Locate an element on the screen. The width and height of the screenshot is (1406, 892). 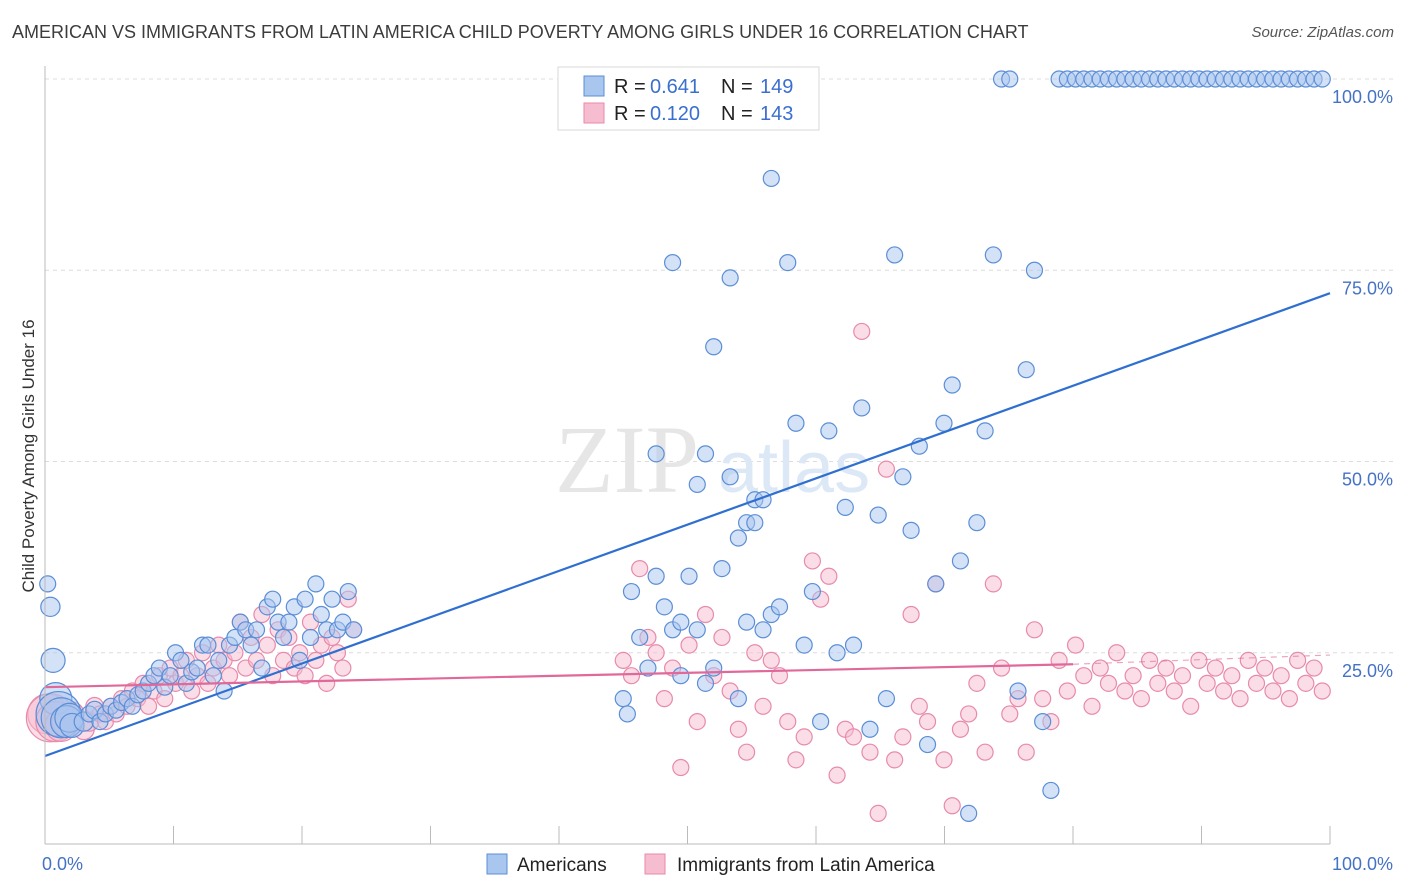
y-tick-label-0: 25.0% is located at coordinates (1367, 671).